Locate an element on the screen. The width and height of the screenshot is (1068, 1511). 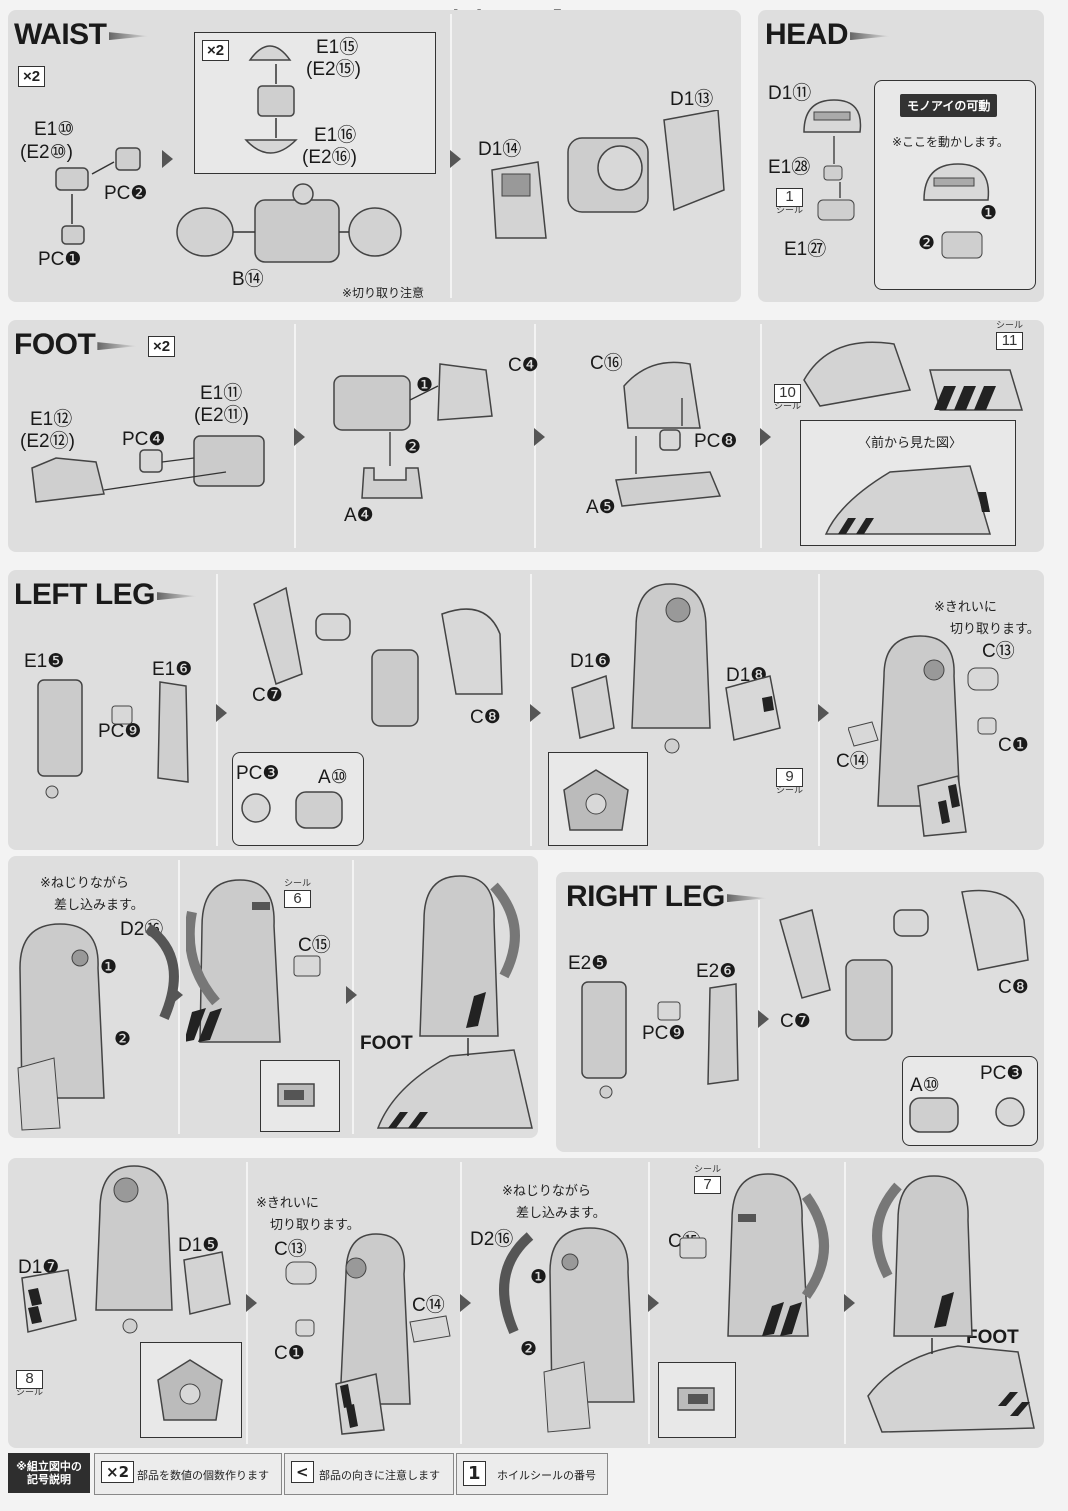
foot-front-view is located at coordinates (908, 500).